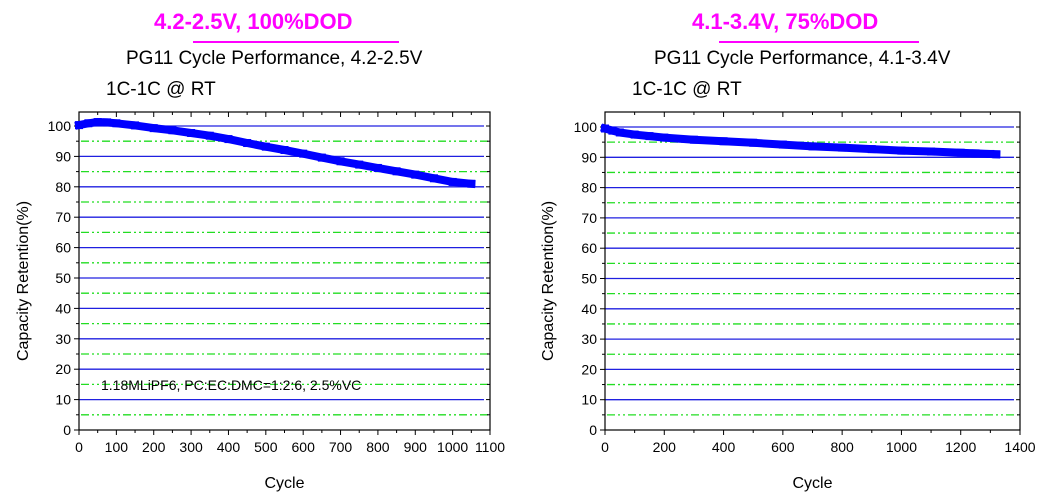  I want to click on y-tick-label: 90, so click(63, 156).